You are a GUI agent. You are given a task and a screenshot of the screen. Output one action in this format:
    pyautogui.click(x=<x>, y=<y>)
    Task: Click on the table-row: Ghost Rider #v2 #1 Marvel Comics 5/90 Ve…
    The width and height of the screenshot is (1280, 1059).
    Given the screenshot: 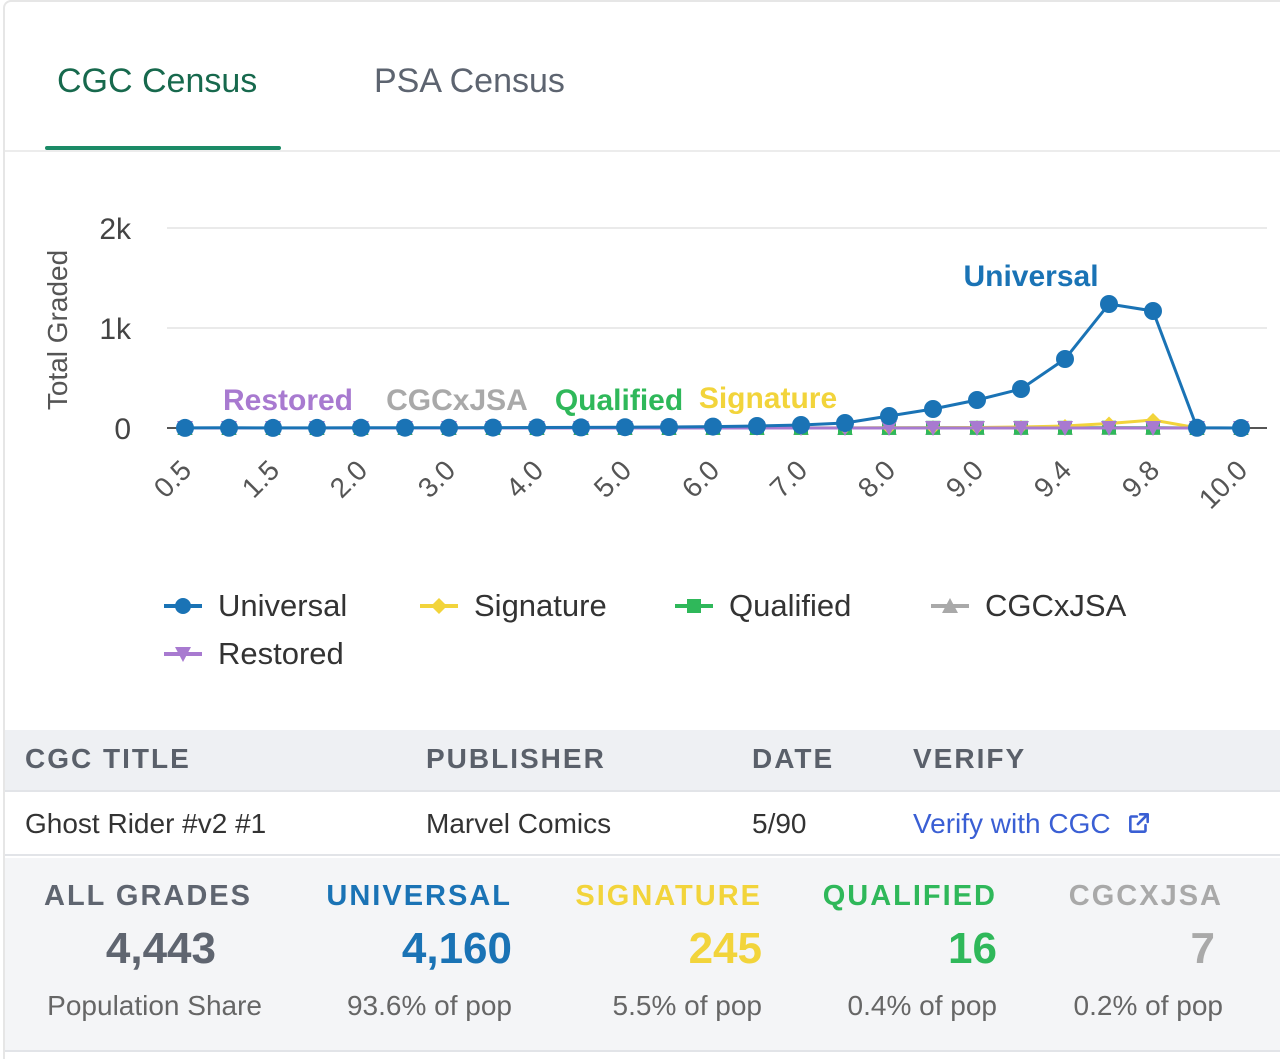 What is the action you would take?
    pyautogui.click(x=642, y=824)
    